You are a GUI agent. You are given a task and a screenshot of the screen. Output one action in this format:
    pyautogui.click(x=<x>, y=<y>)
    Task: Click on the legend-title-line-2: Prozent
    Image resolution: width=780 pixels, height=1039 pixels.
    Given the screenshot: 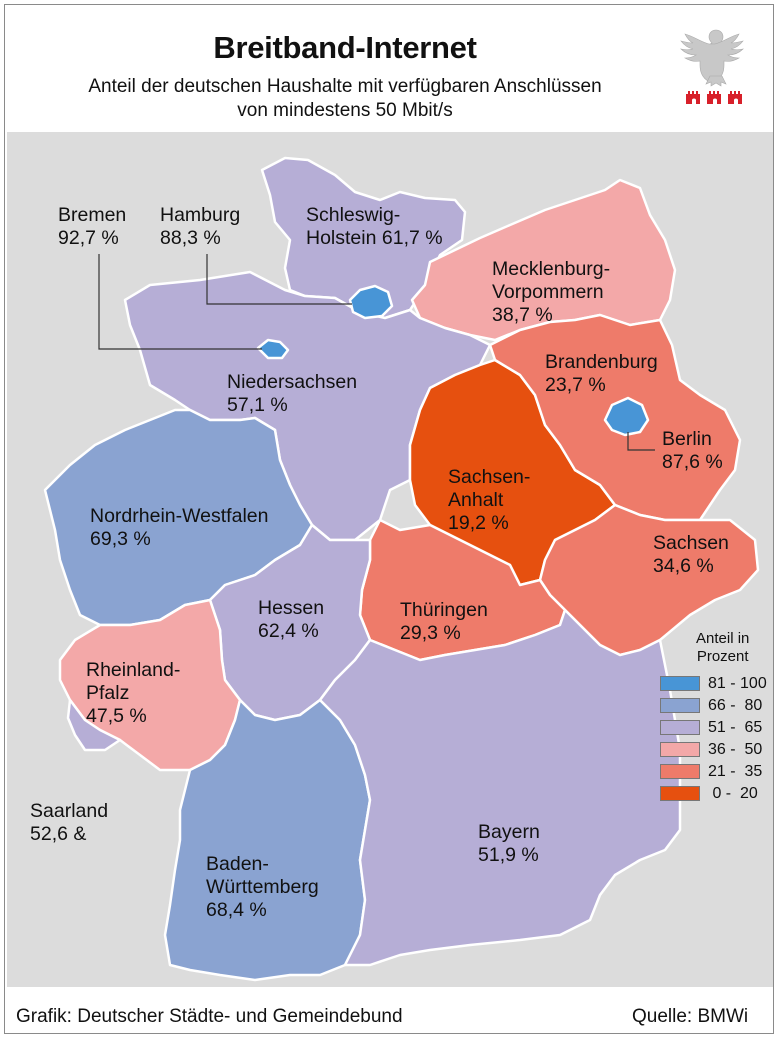 What is the action you would take?
    pyautogui.click(x=722, y=656)
    